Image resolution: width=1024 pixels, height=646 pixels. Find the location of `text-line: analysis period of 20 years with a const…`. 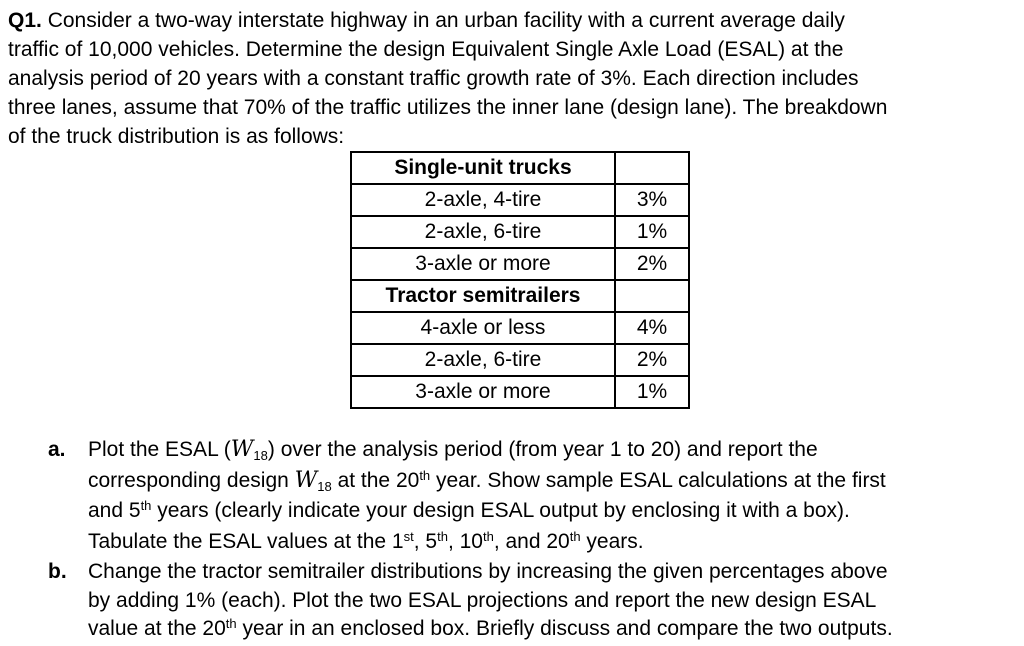

text-line: analysis period of 20 years with a const… is located at coordinates (513, 78).